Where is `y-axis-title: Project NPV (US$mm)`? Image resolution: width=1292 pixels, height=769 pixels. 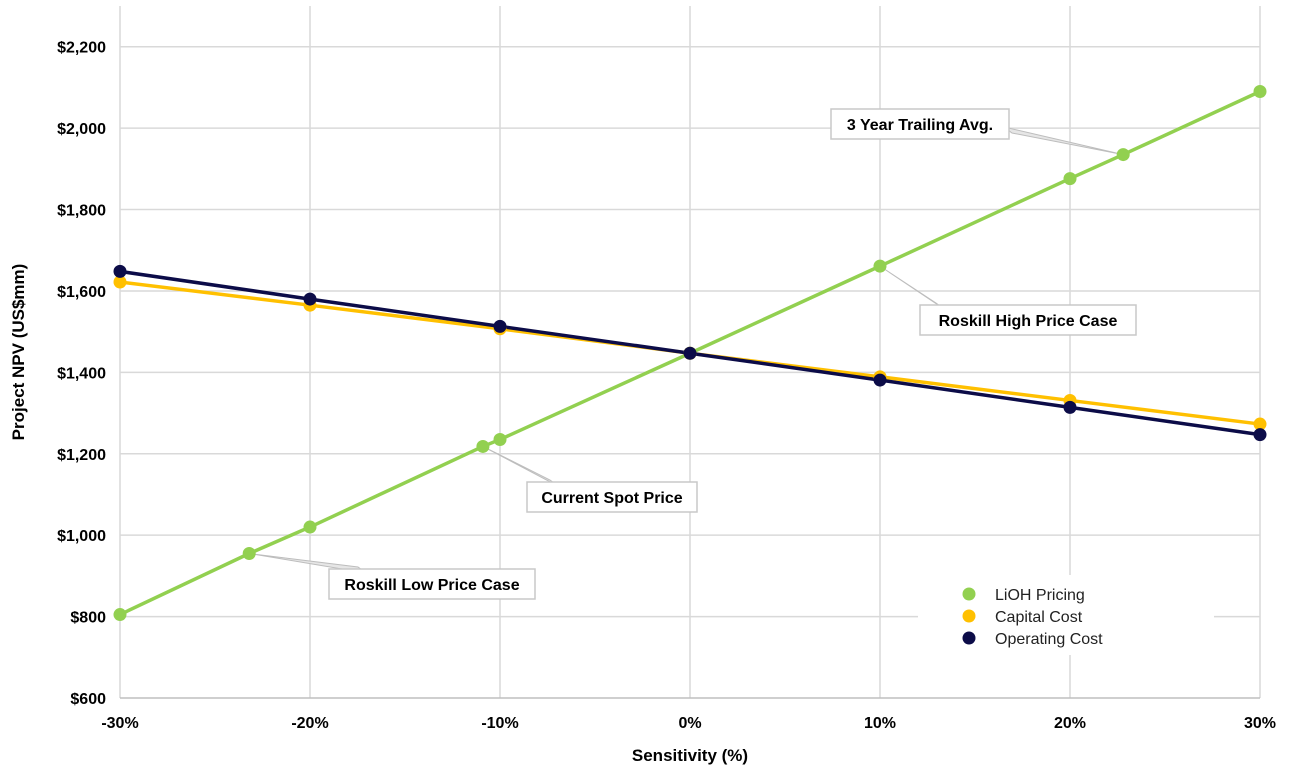
y-axis-title: Project NPV (US$mm) is located at coordinates (18, 352).